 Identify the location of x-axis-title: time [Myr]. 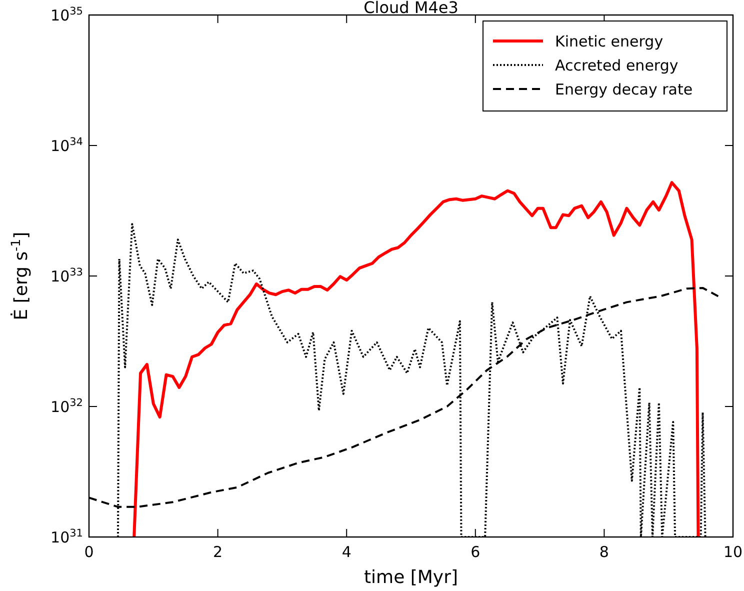
(411, 577).